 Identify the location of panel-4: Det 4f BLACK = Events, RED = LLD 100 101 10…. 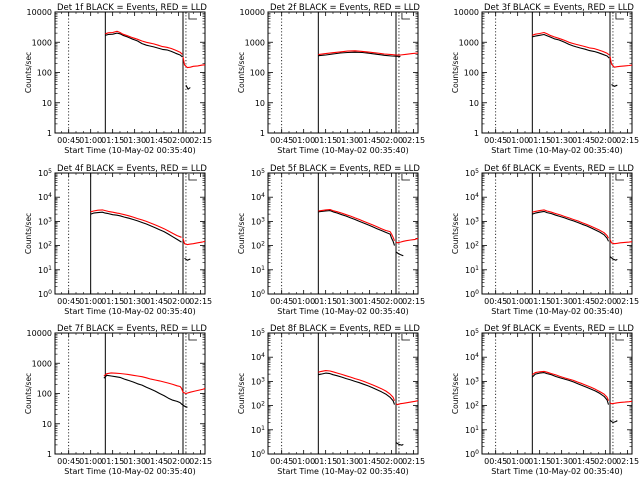
(118, 240).